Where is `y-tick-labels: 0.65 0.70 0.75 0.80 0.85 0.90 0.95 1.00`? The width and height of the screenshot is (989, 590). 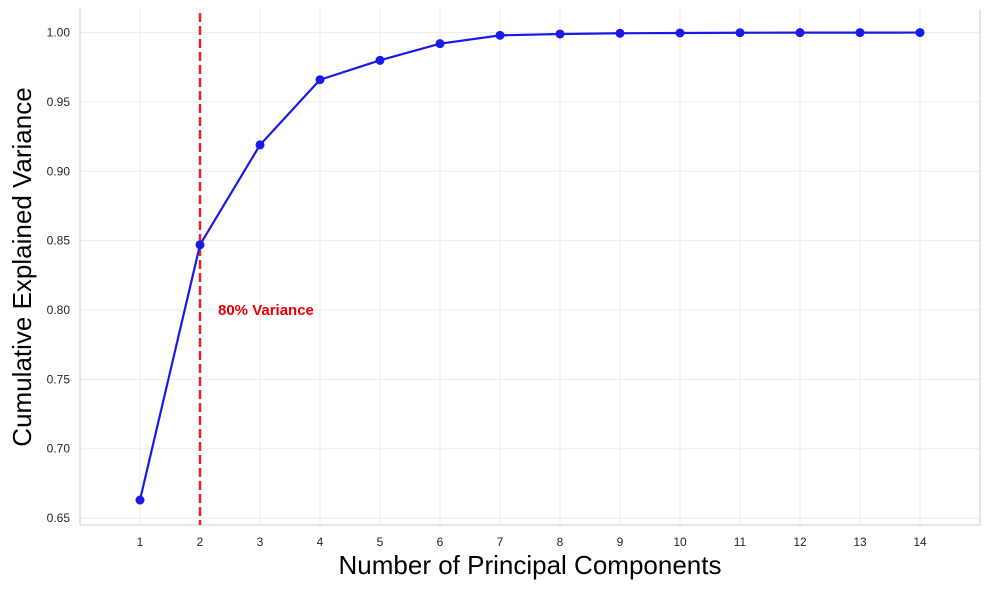 y-tick-labels: 0.65 0.70 0.75 0.80 0.85 0.90 0.95 1.00 is located at coordinates (59, 275).